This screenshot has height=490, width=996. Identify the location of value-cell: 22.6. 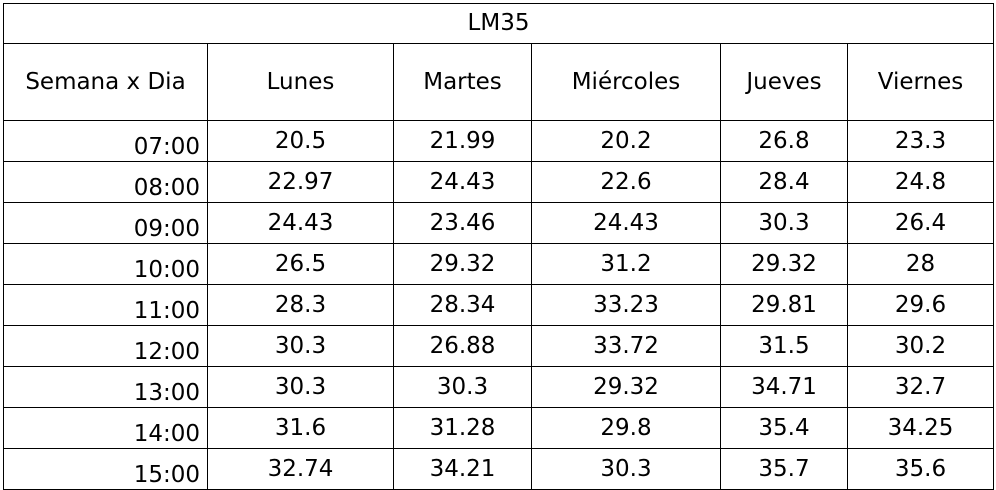
(626, 182).